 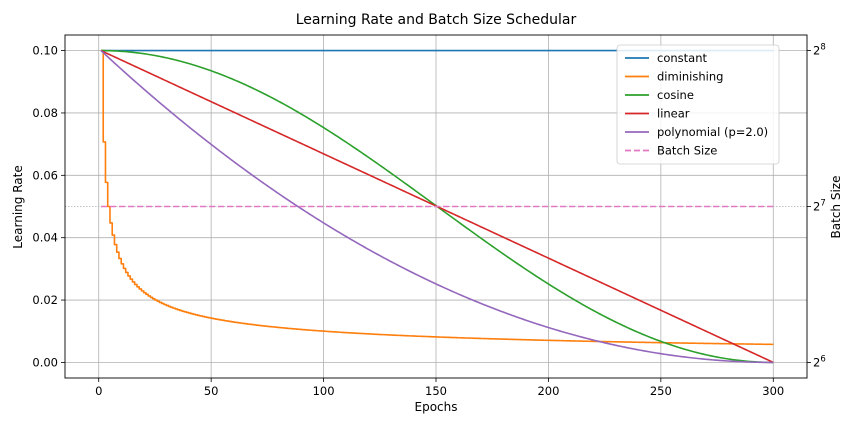 I want to click on x-axis-ticks: 0 50 100 150 200 250 300, so click(x=439, y=388).